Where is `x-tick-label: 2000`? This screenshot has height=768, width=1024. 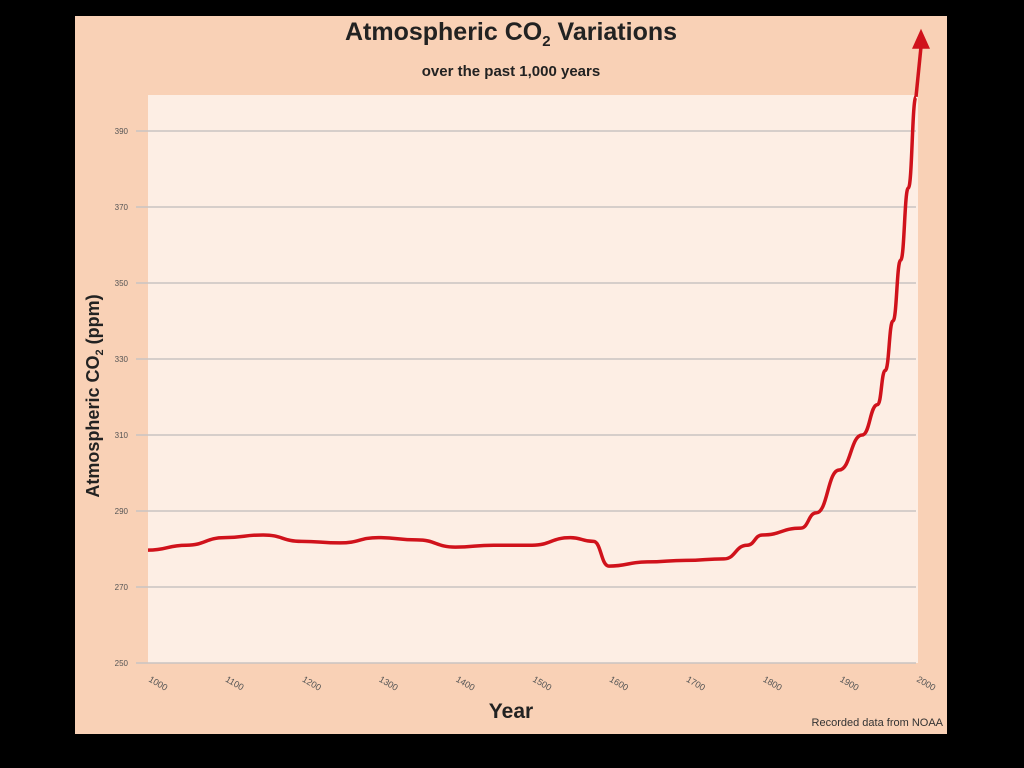
x-tick-label: 2000 is located at coordinates (926, 683).